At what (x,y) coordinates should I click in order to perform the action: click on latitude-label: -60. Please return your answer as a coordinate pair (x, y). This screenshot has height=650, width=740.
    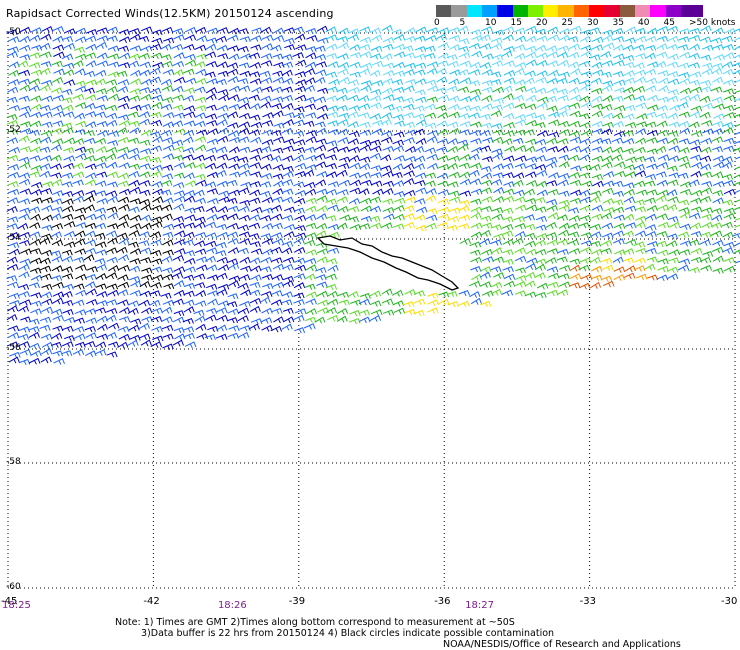
    Looking at the image, I should click on (13, 587).